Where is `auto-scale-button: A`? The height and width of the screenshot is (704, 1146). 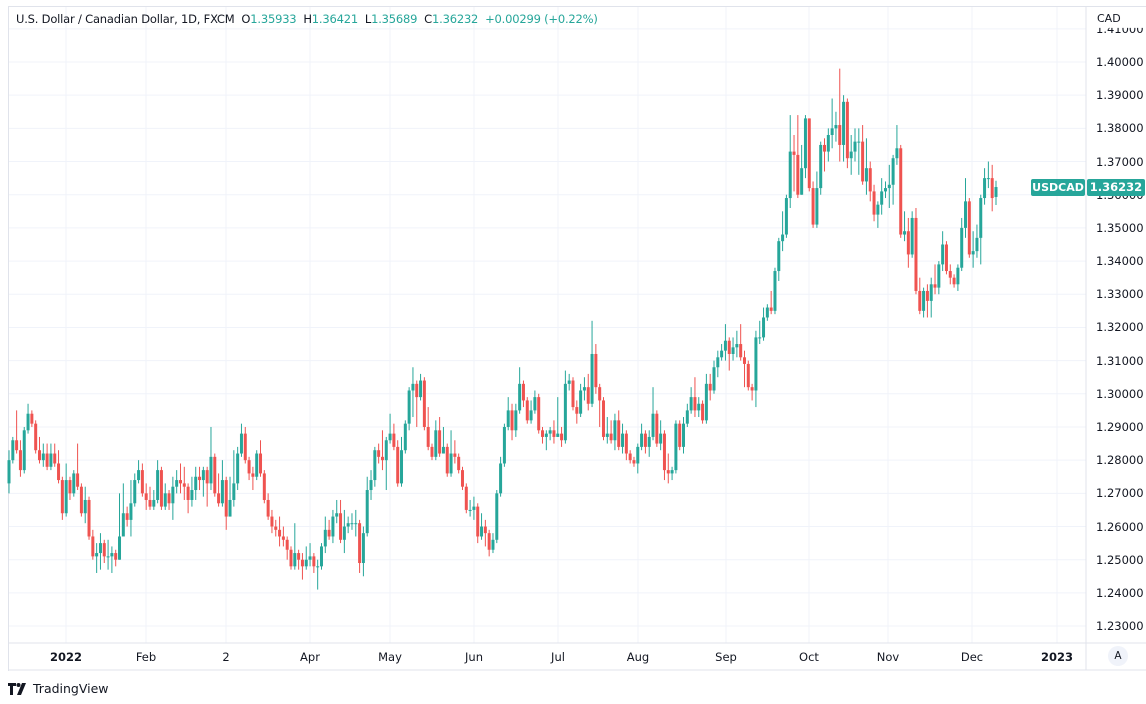 auto-scale-button: A is located at coordinates (1118, 656).